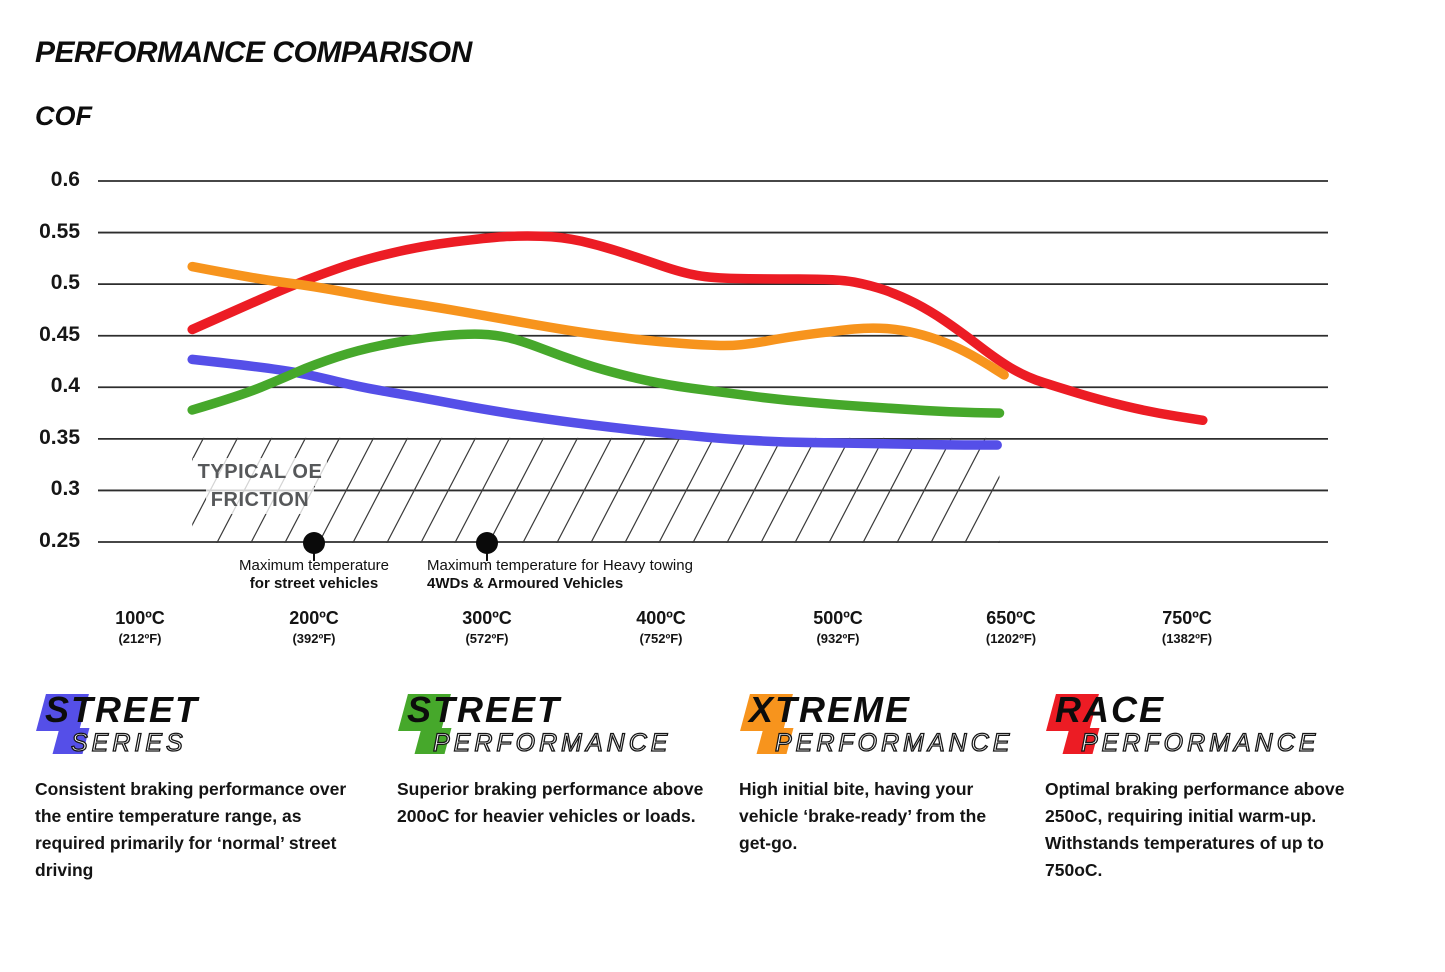 The width and height of the screenshot is (1445, 972). I want to click on y-axis-title: COF, so click(63, 116).